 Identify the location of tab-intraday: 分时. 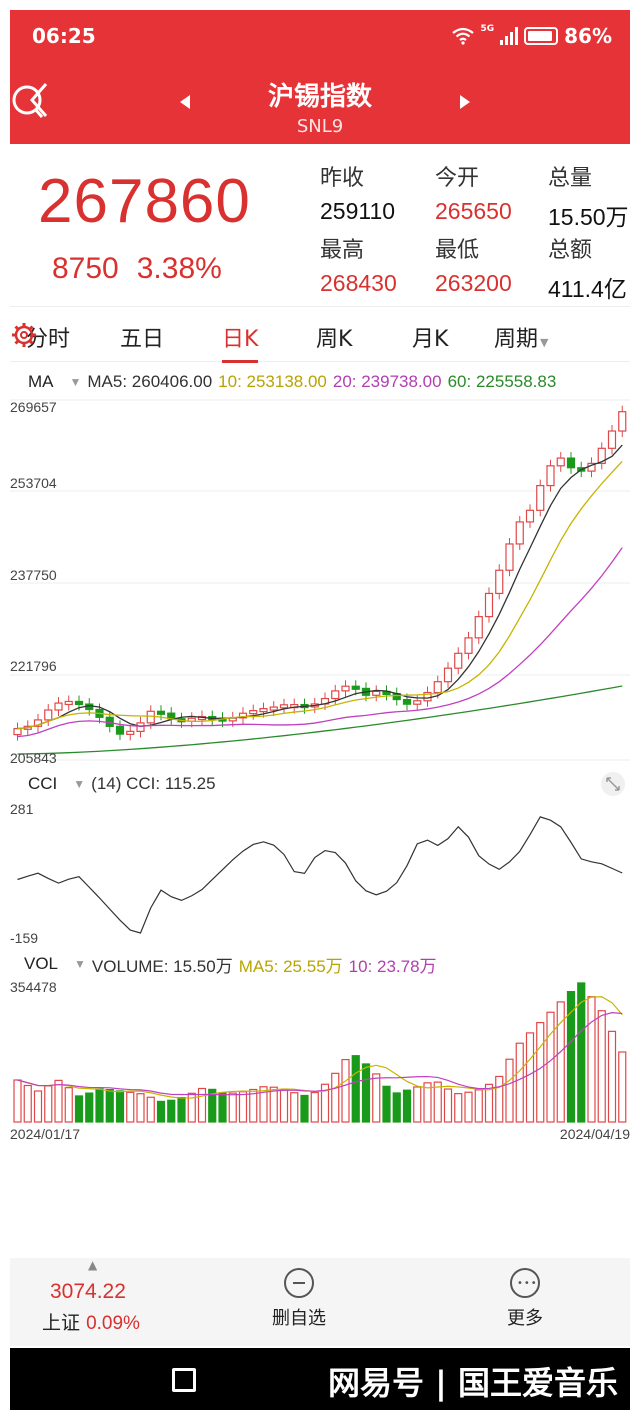
(48, 339).